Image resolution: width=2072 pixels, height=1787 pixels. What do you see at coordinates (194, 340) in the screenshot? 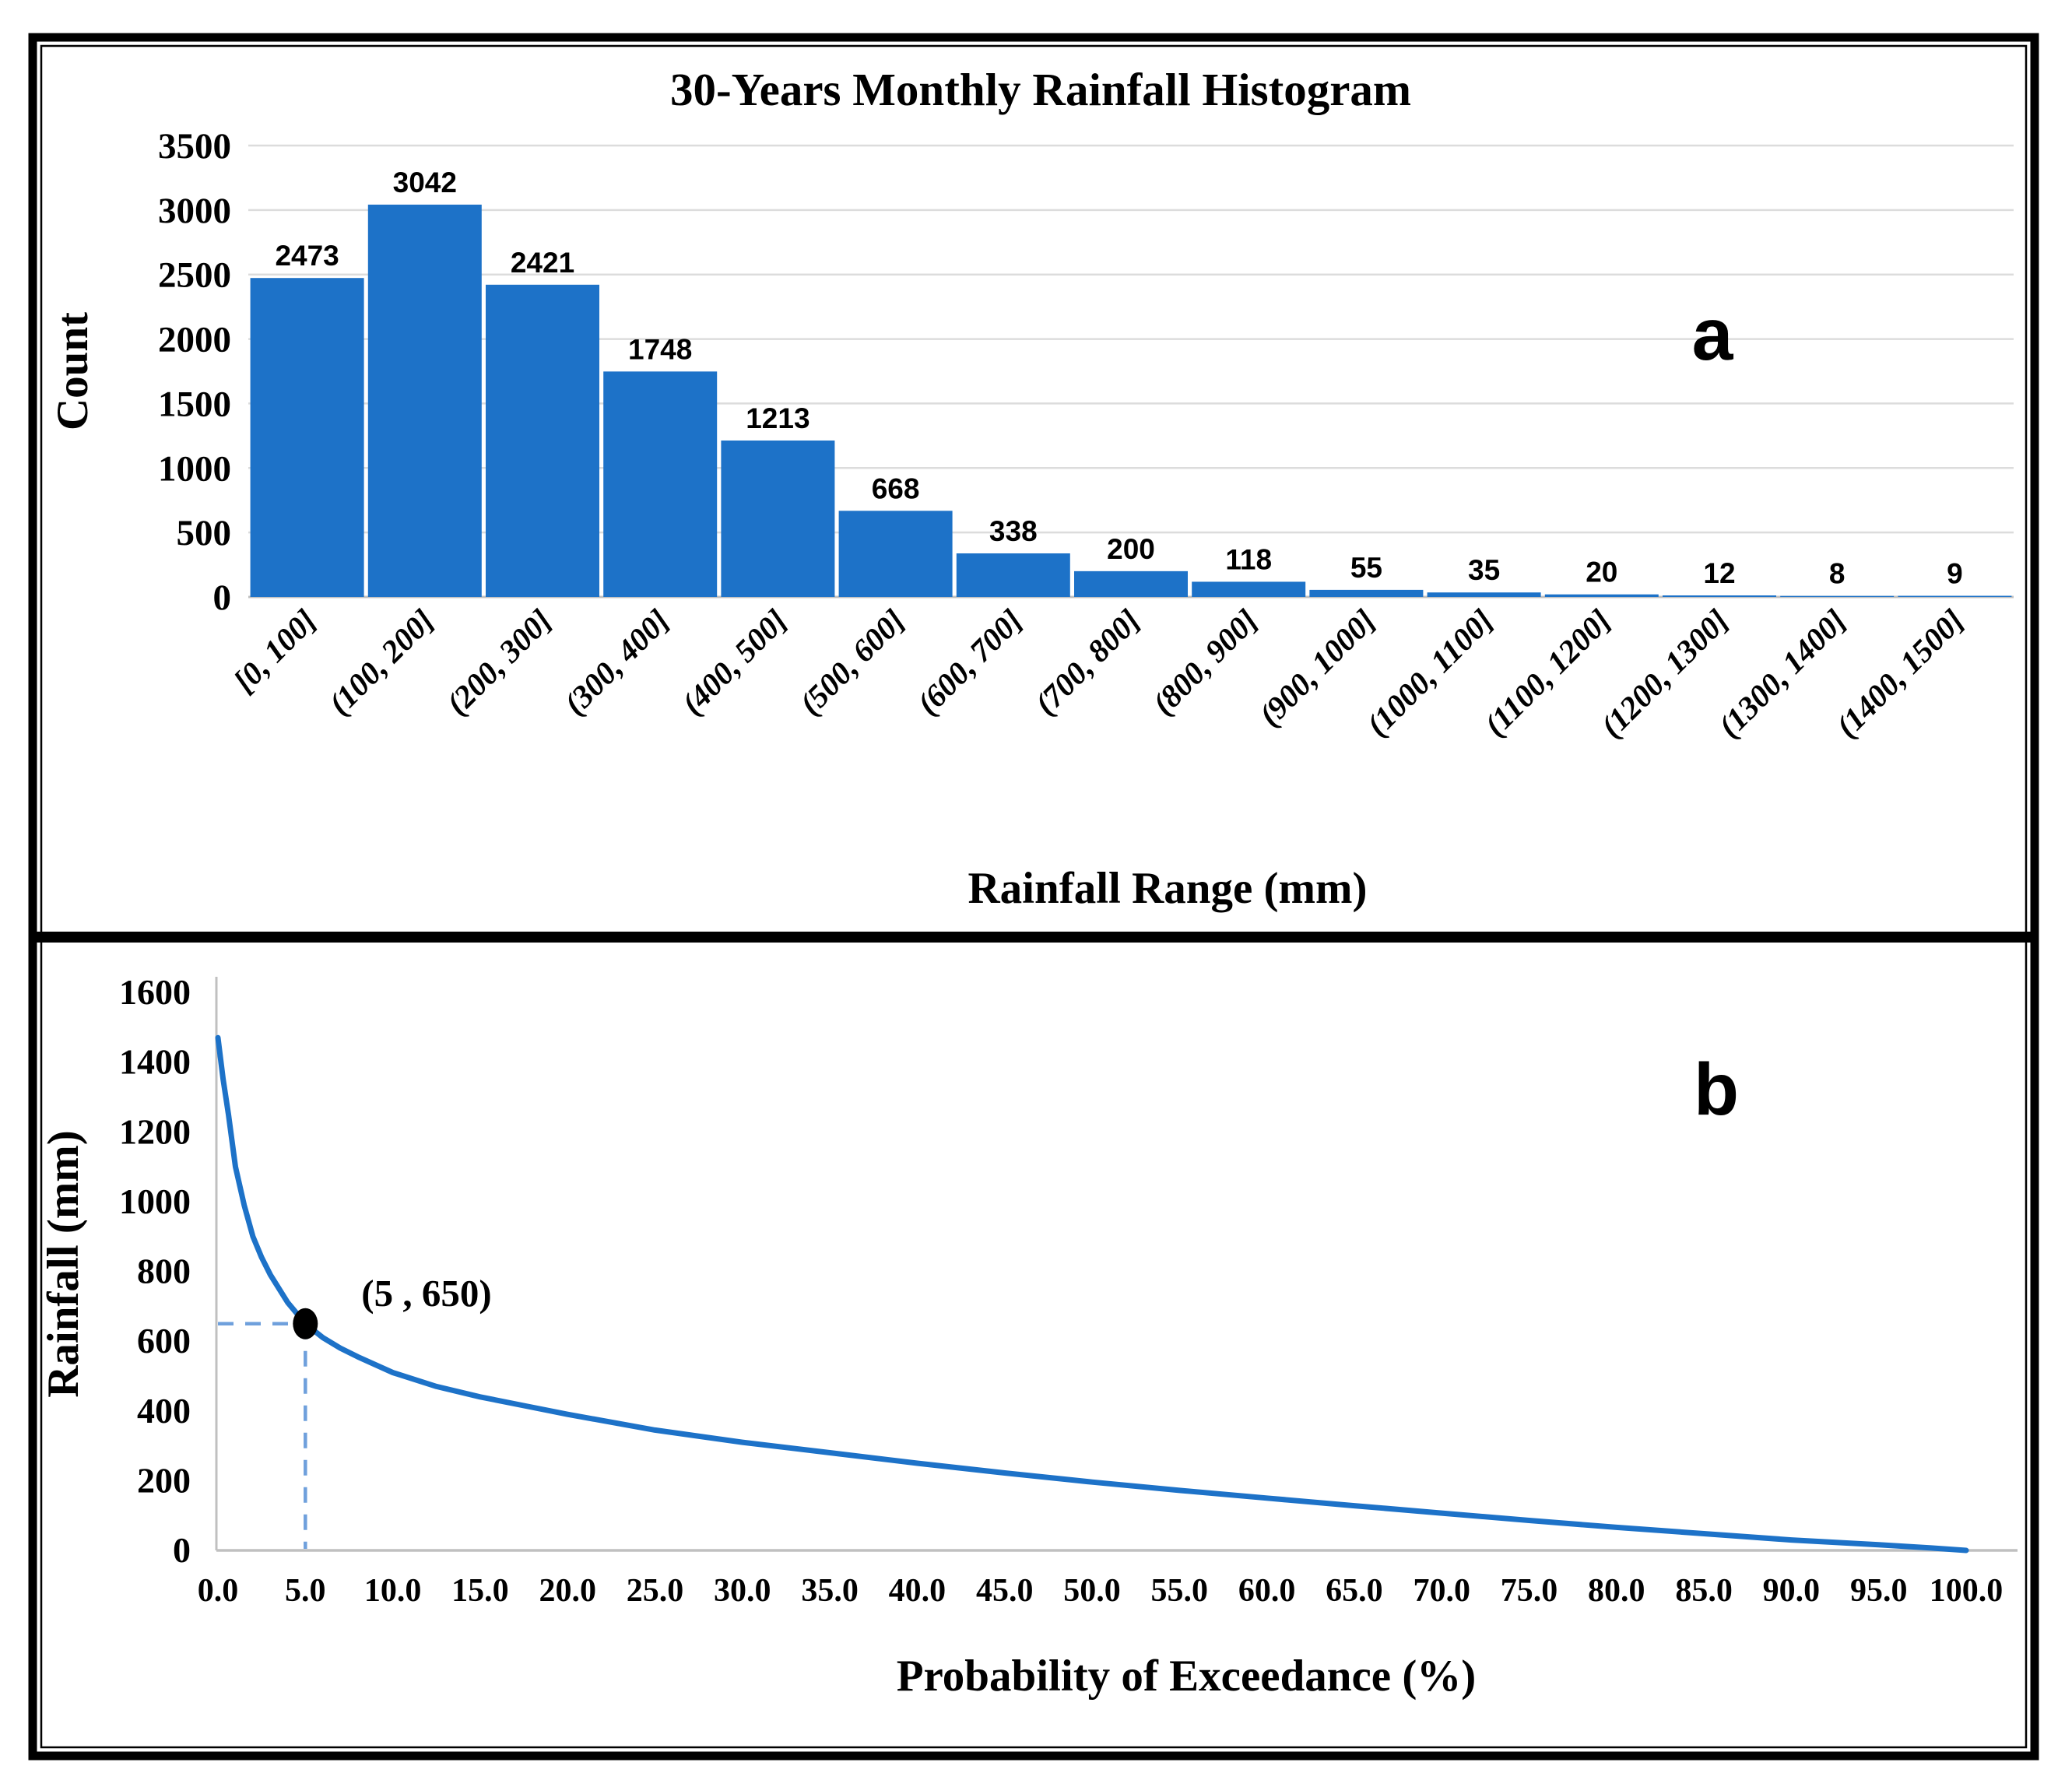
I see `y-tick-label: 2000` at bounding box center [194, 340].